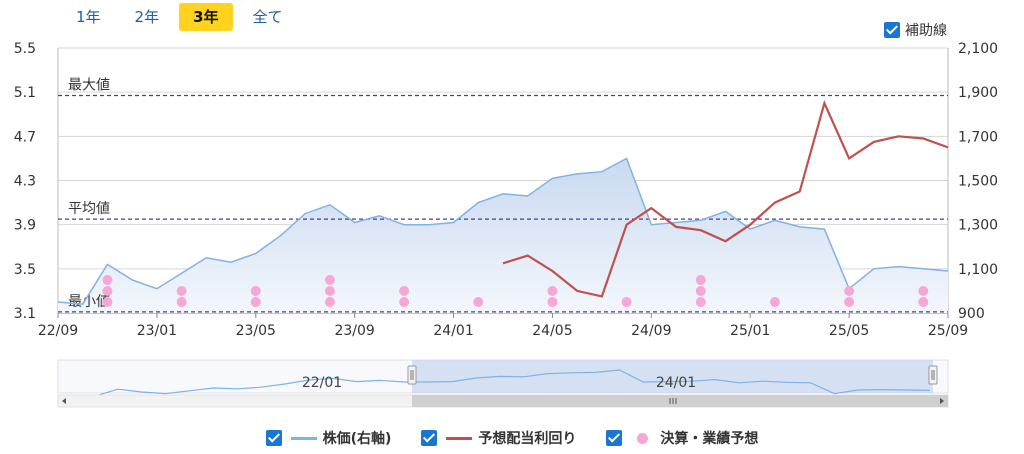 Image resolution: width=1024 pixels, height=454 pixels. Describe the element at coordinates (256, 331) in the screenshot. I see `x-tick-label: 23/05` at that location.